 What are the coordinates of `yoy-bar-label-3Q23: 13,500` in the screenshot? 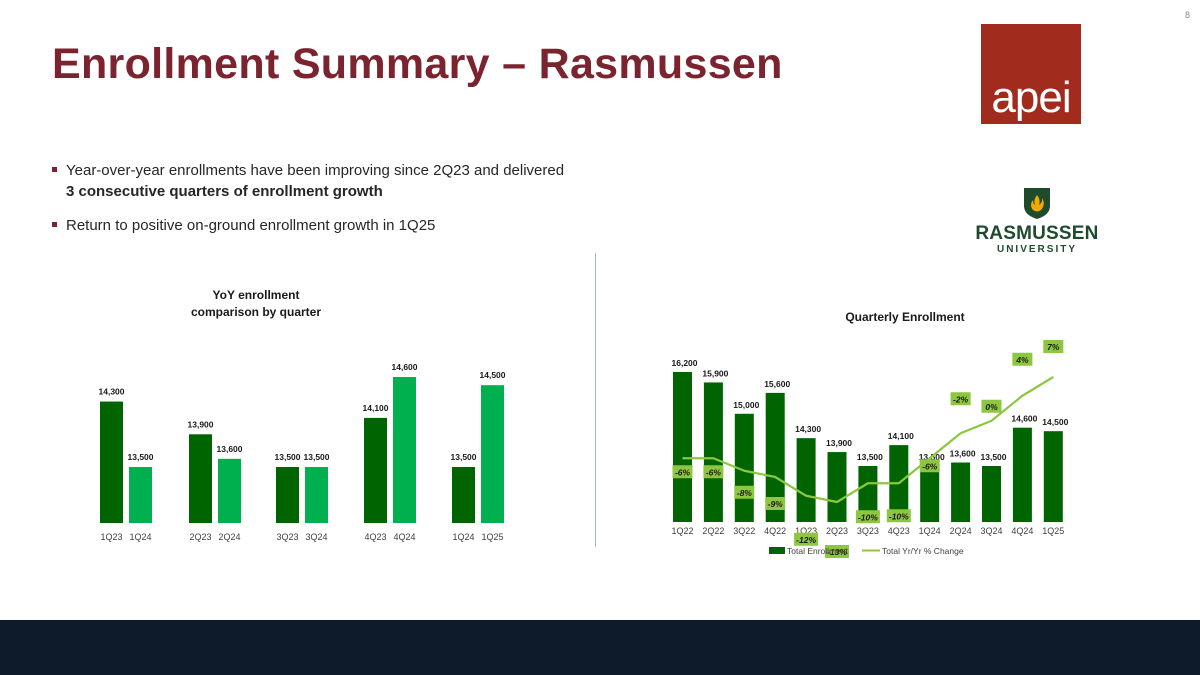 It's located at (288, 457).